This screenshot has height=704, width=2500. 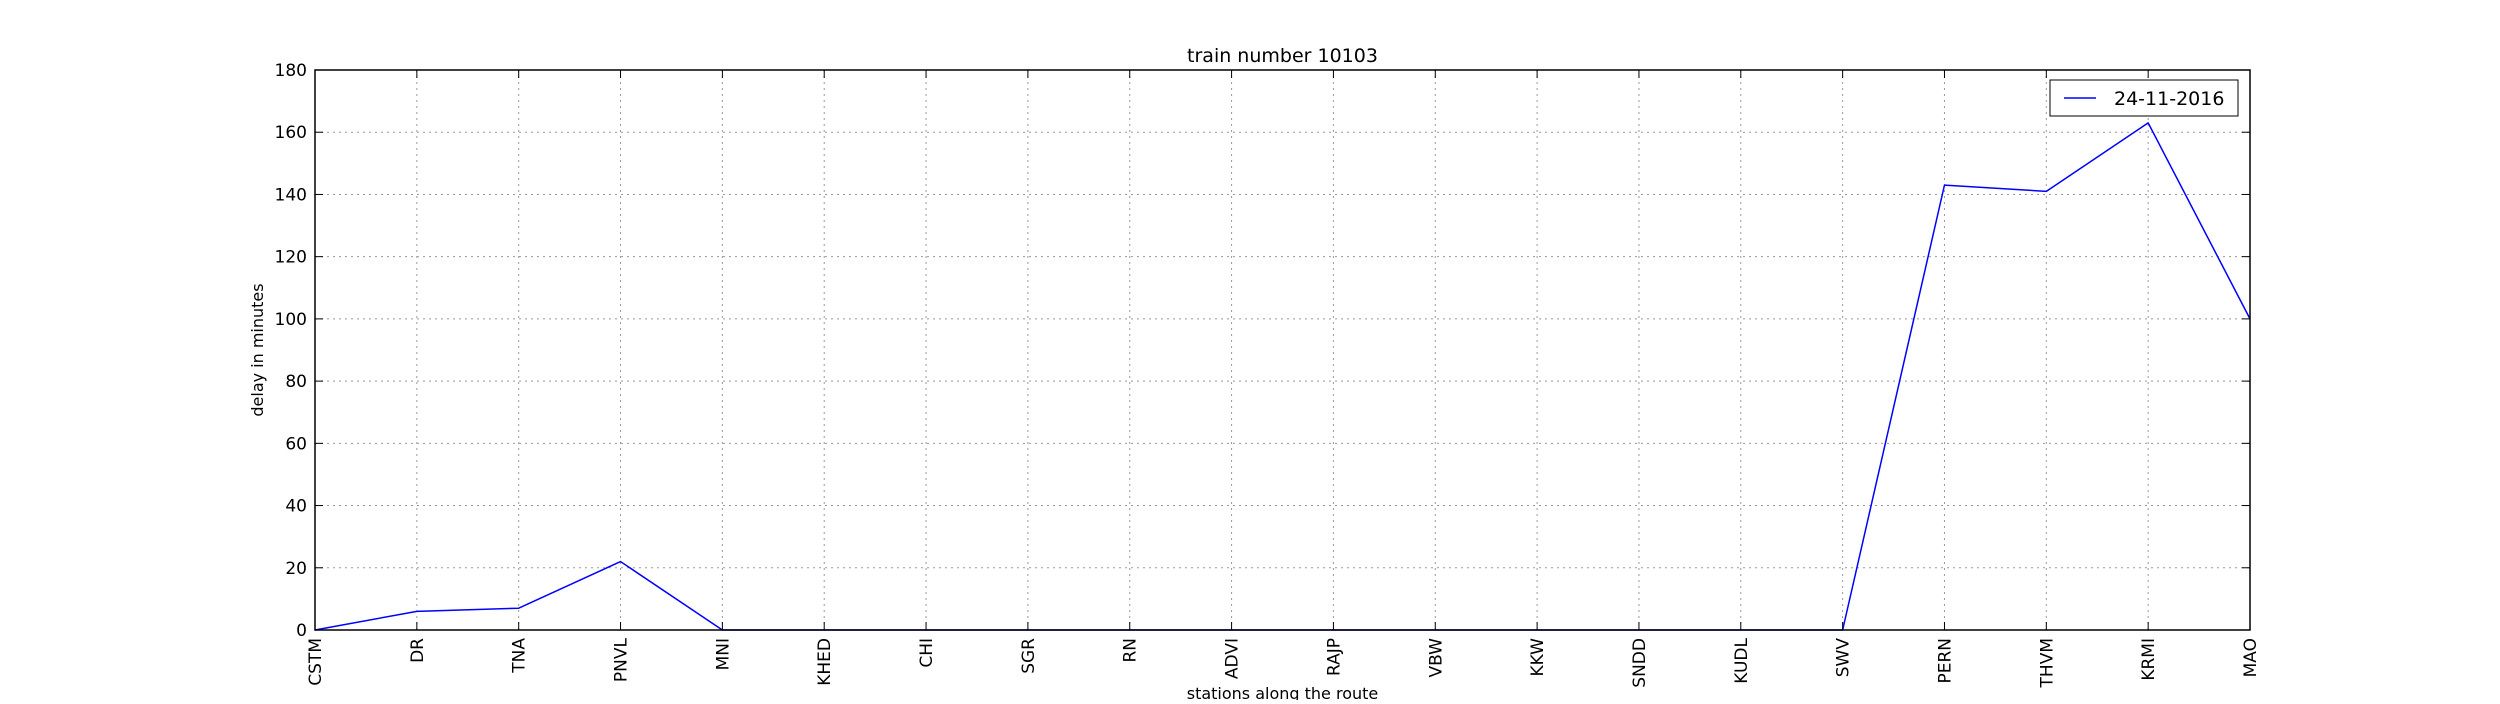 I want to click on y-tick-label: 100, so click(x=291, y=320).